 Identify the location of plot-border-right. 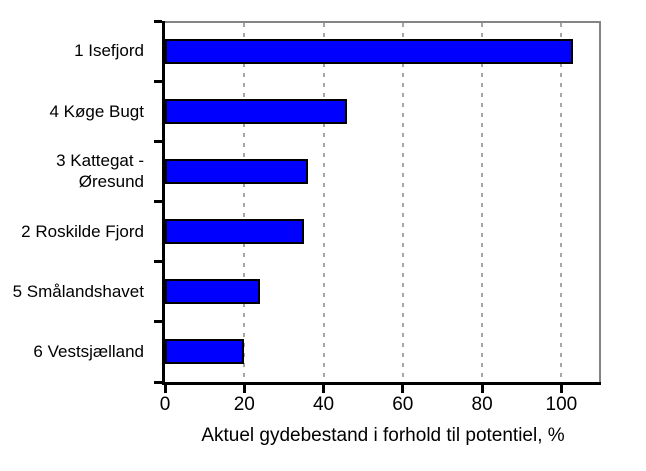
(600, 201).